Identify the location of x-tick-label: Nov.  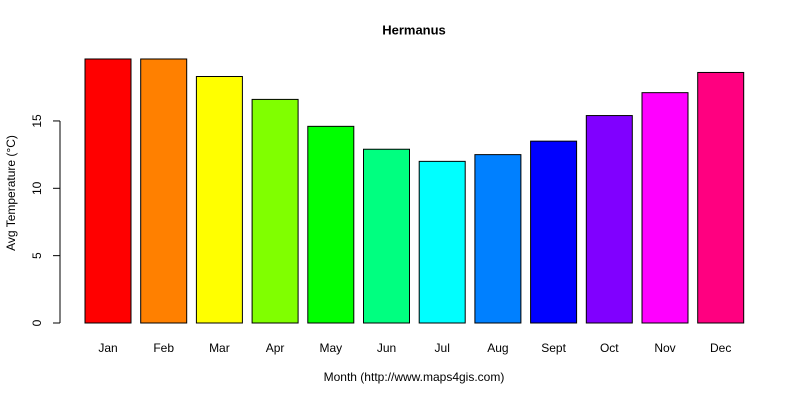
(664, 348).